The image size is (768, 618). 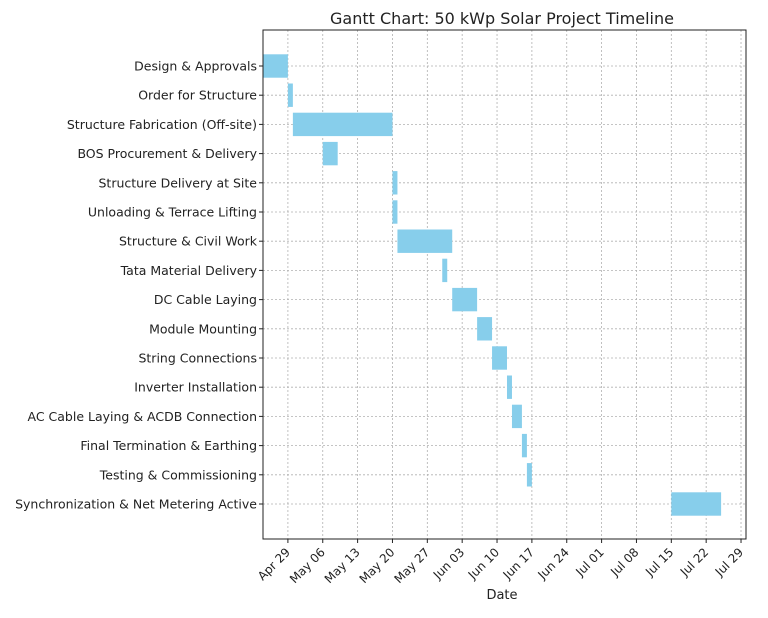 I want to click on task-label: String Connections, so click(x=197, y=358).